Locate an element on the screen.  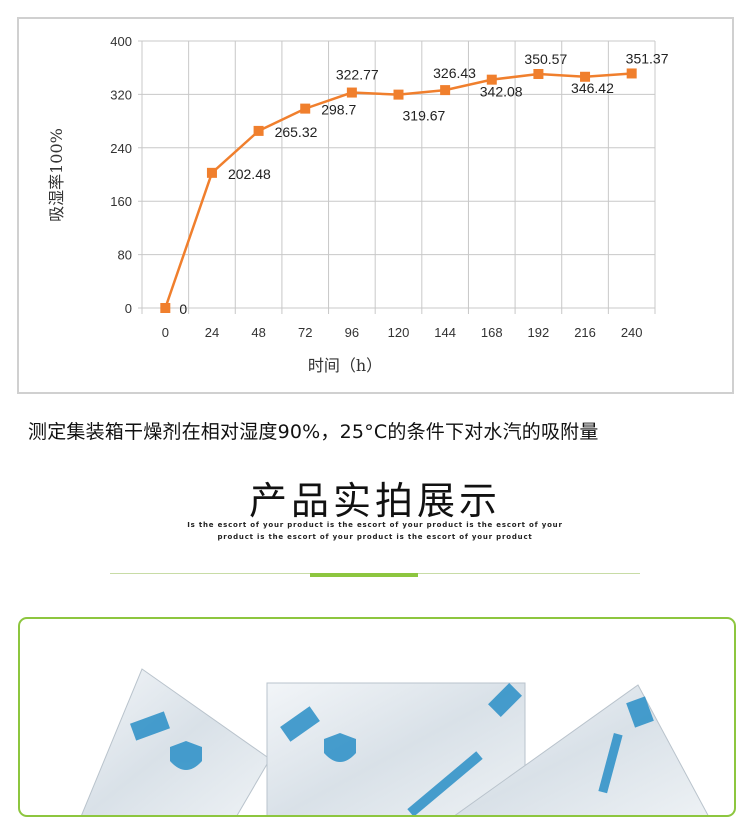
y-tick-label: 80 is located at coordinates (125, 255).